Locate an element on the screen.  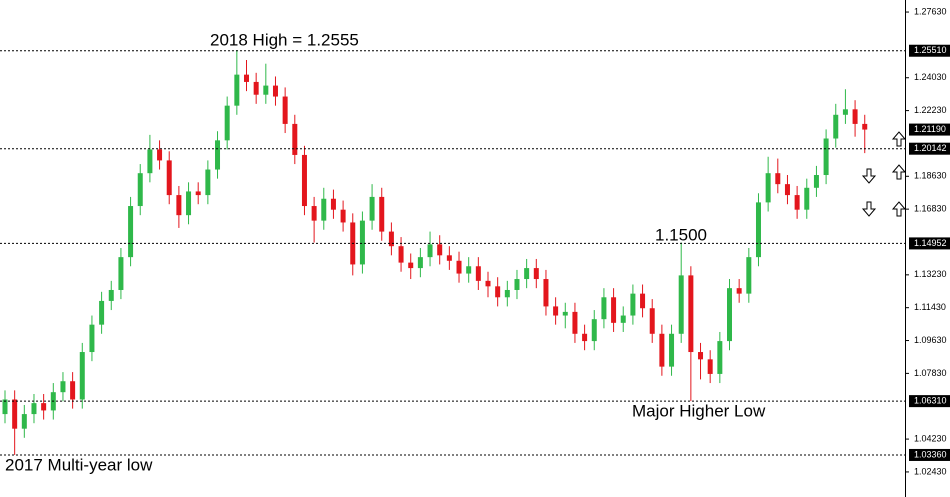
y-tick-label: 1.11430 is located at coordinates (930, 307).